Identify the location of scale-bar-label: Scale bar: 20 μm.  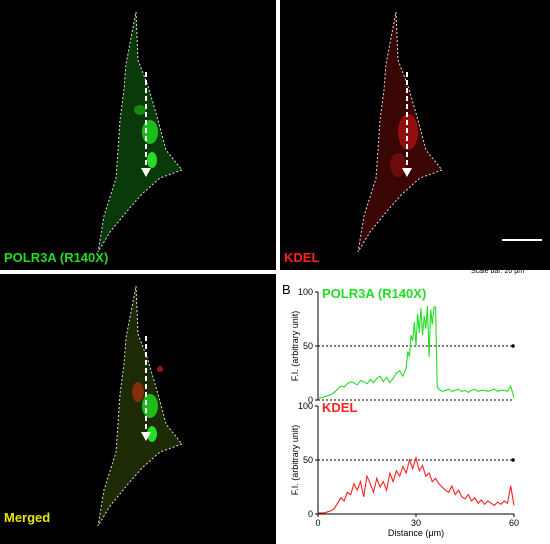
(498, 271).